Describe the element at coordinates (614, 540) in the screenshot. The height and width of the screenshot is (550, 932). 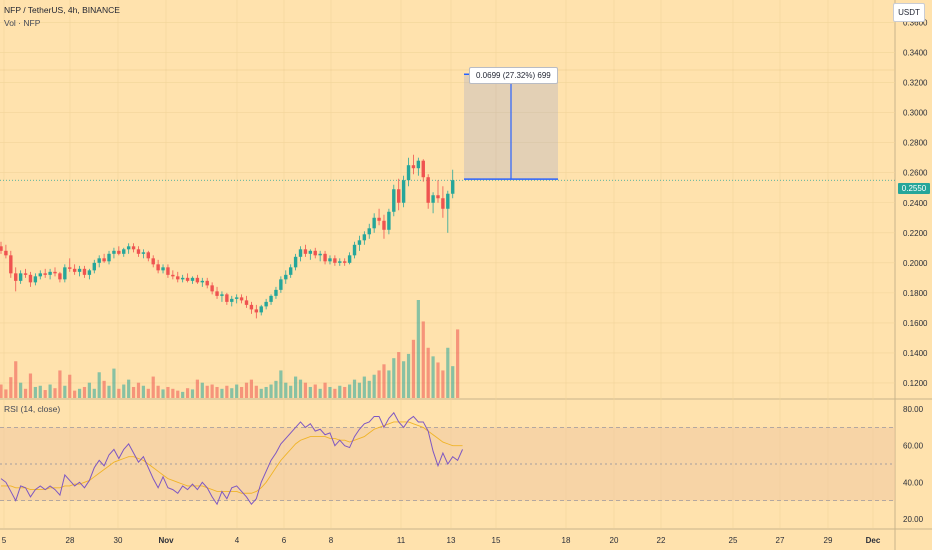
I see `time-tick-label: 20` at that location.